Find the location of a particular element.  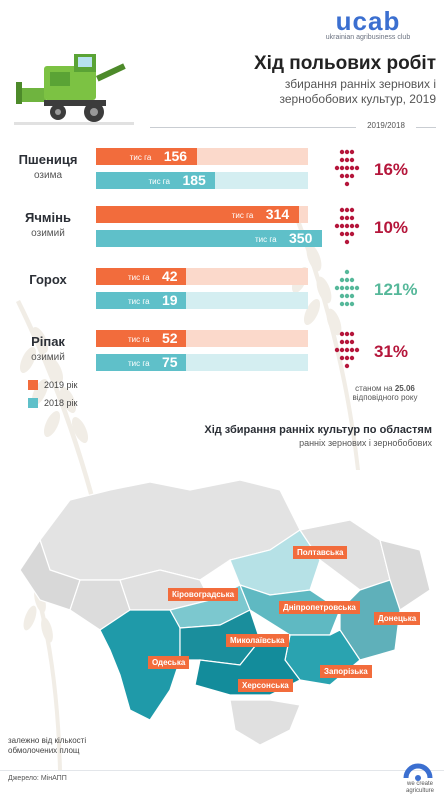

footer-slogan: we create agriculture is located at coordinates (420, 788).